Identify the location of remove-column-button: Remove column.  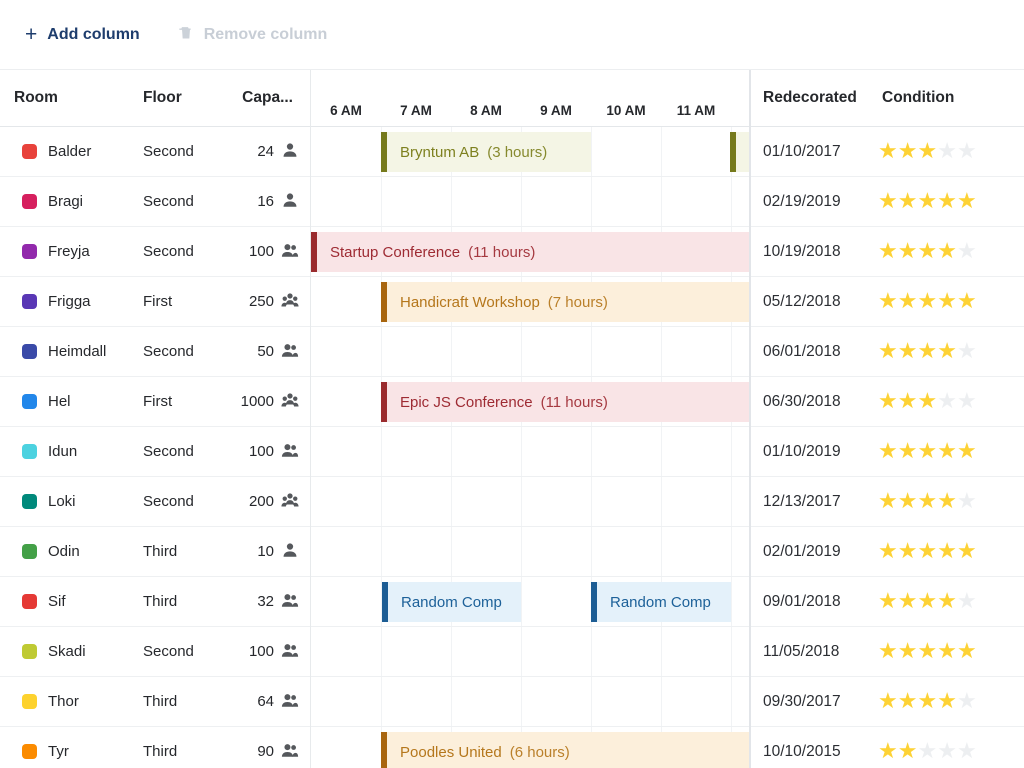
(253, 35).